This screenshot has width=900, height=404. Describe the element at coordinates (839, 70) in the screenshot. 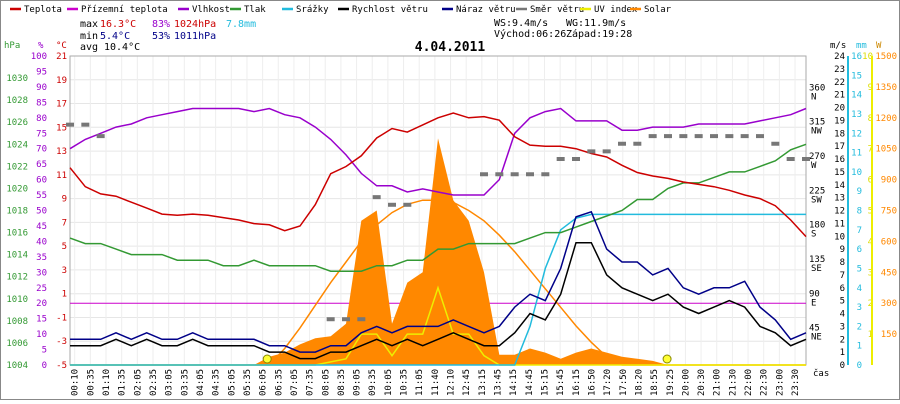

I see `speed-tick-label: 23` at that location.